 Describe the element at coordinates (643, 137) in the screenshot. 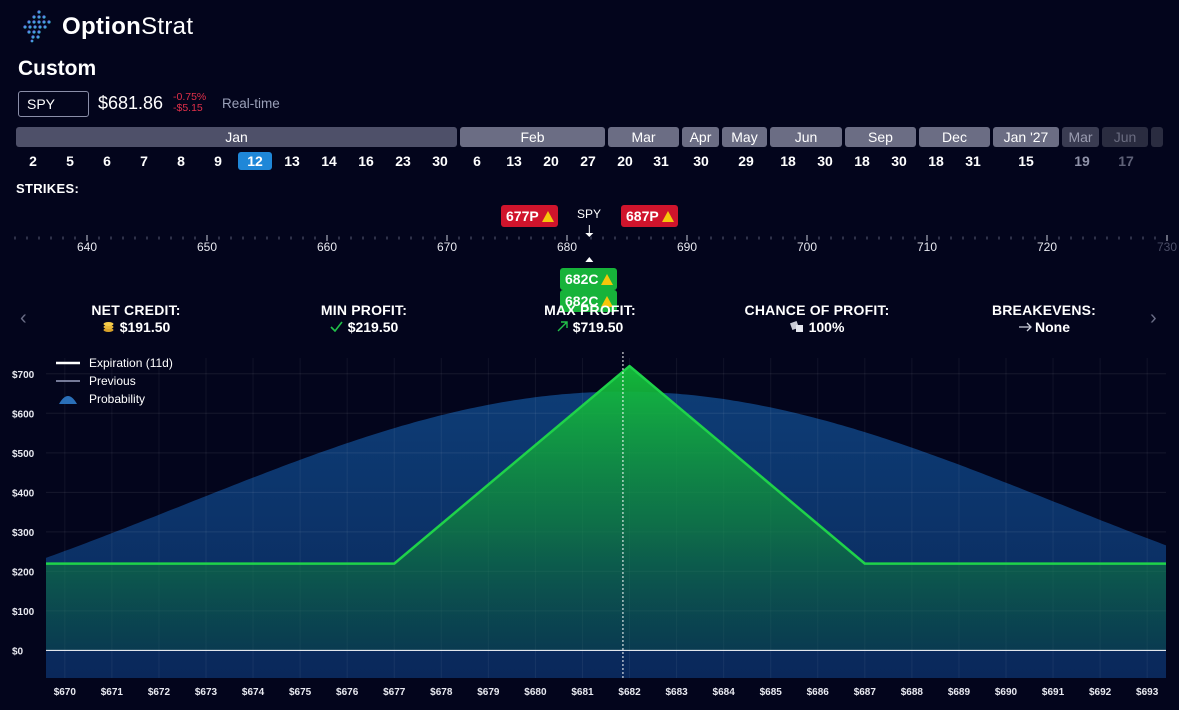

I see `month-tab-mar: Mar` at that location.